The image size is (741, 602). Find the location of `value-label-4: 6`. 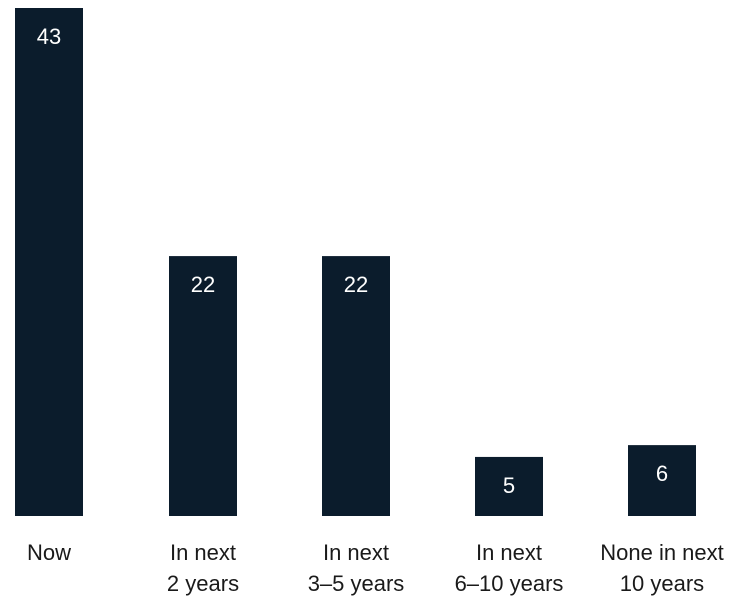

value-label-4: 6 is located at coordinates (662, 473).